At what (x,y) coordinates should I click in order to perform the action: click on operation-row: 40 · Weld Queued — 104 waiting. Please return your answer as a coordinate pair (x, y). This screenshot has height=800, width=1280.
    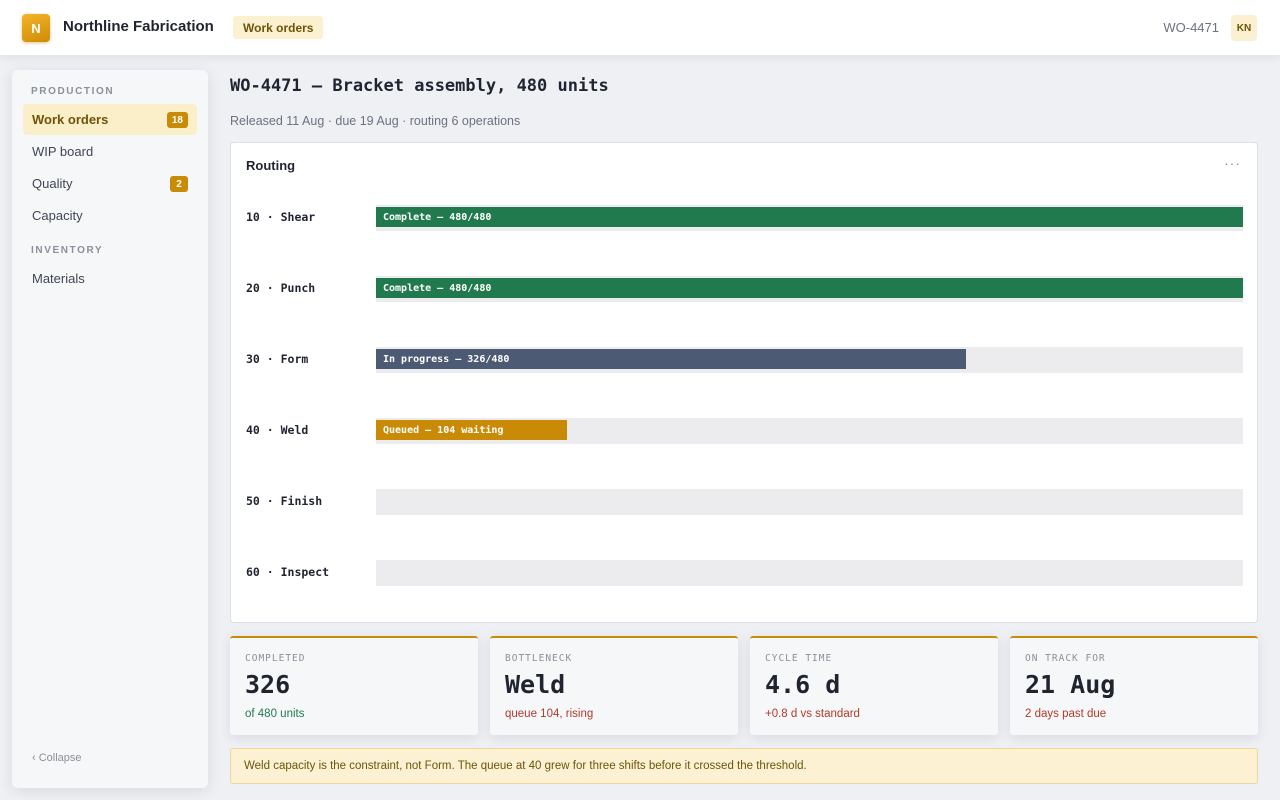
    Looking at the image, I should click on (745, 431).